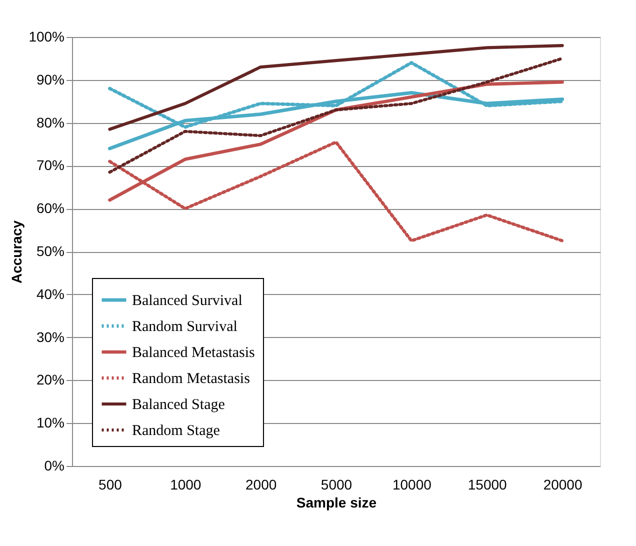 This screenshot has width=636, height=546. I want to click on y-axis-title: Accuracy, so click(16, 252).